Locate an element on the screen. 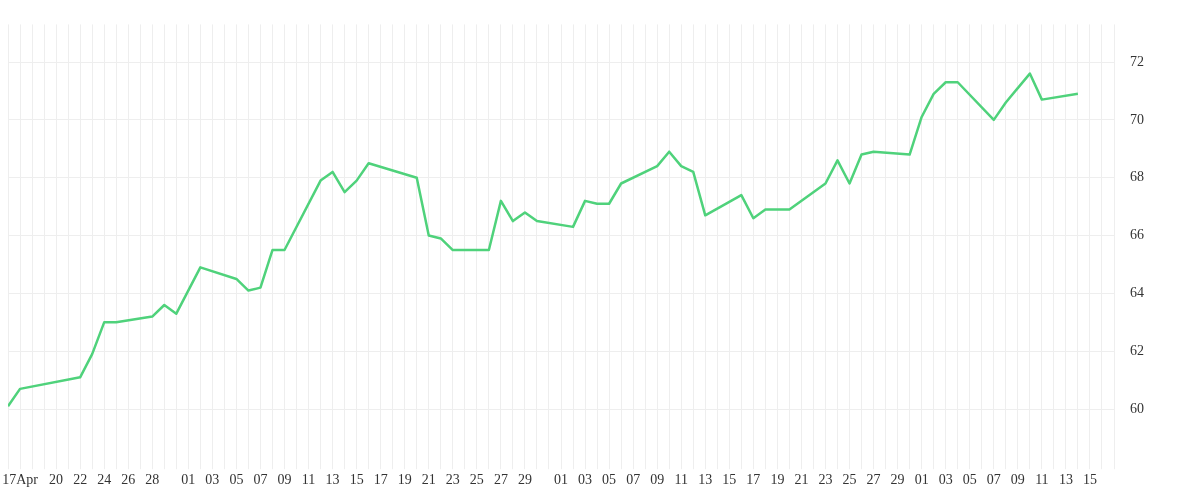 This screenshot has height=500, width=1200. y-tick-label: 70 is located at coordinates (1137, 119).